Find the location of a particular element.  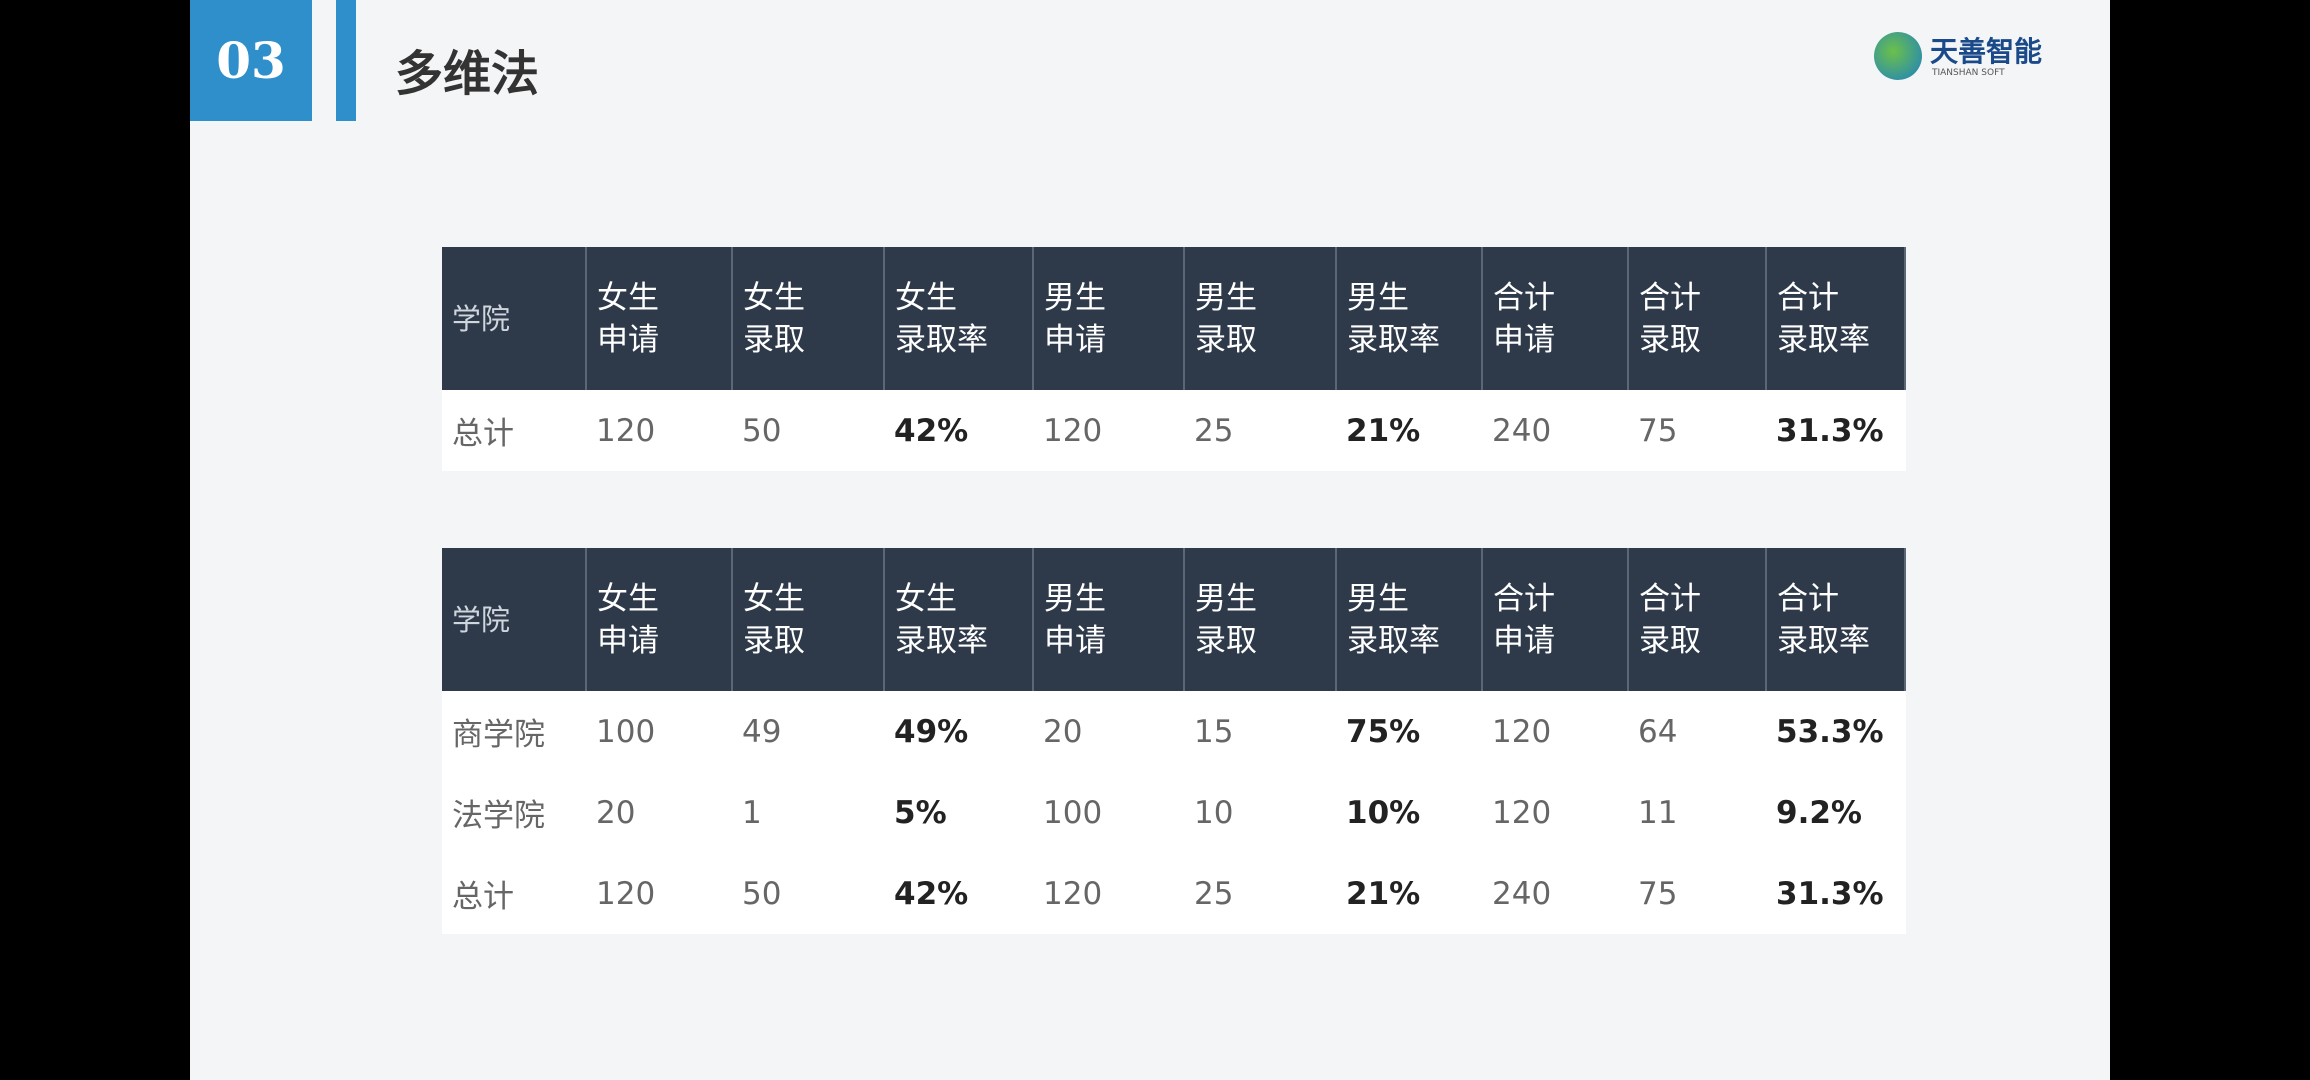

table-row: 法学院 20 1 5% 100 10 10% 120 11 9.2% is located at coordinates (1173, 812).